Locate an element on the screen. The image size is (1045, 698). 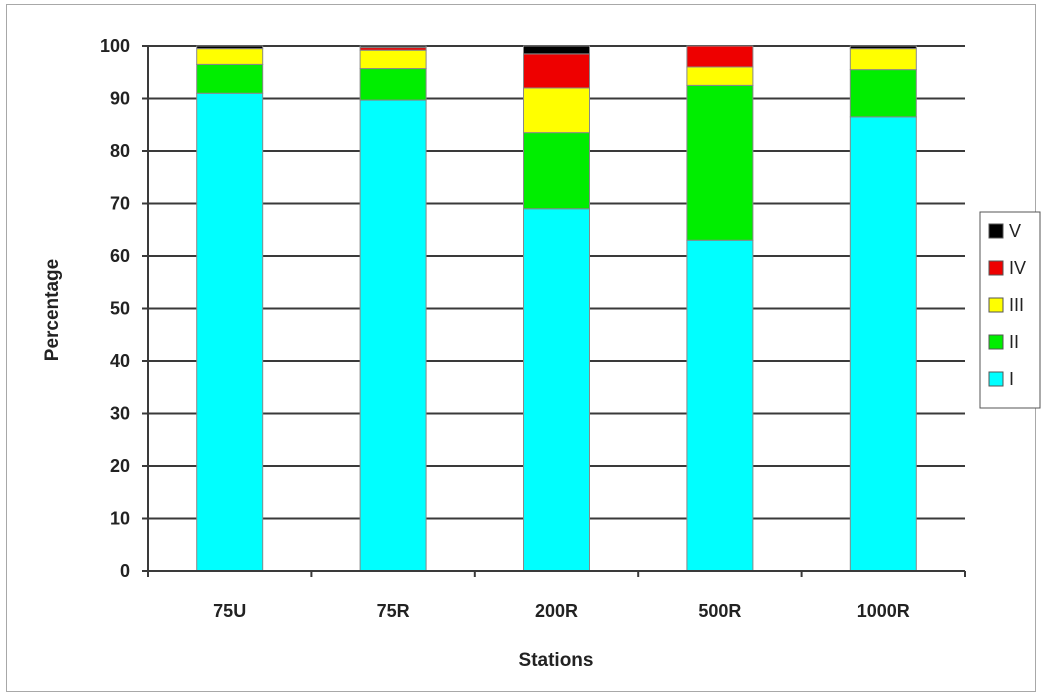
x-tick-label: 75U is located at coordinates (229, 611).